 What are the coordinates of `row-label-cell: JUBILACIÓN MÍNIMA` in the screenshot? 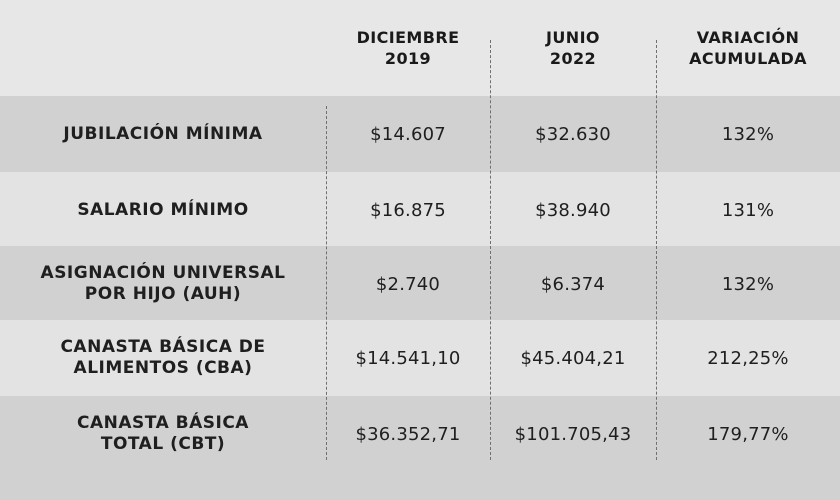 It's located at (163, 134).